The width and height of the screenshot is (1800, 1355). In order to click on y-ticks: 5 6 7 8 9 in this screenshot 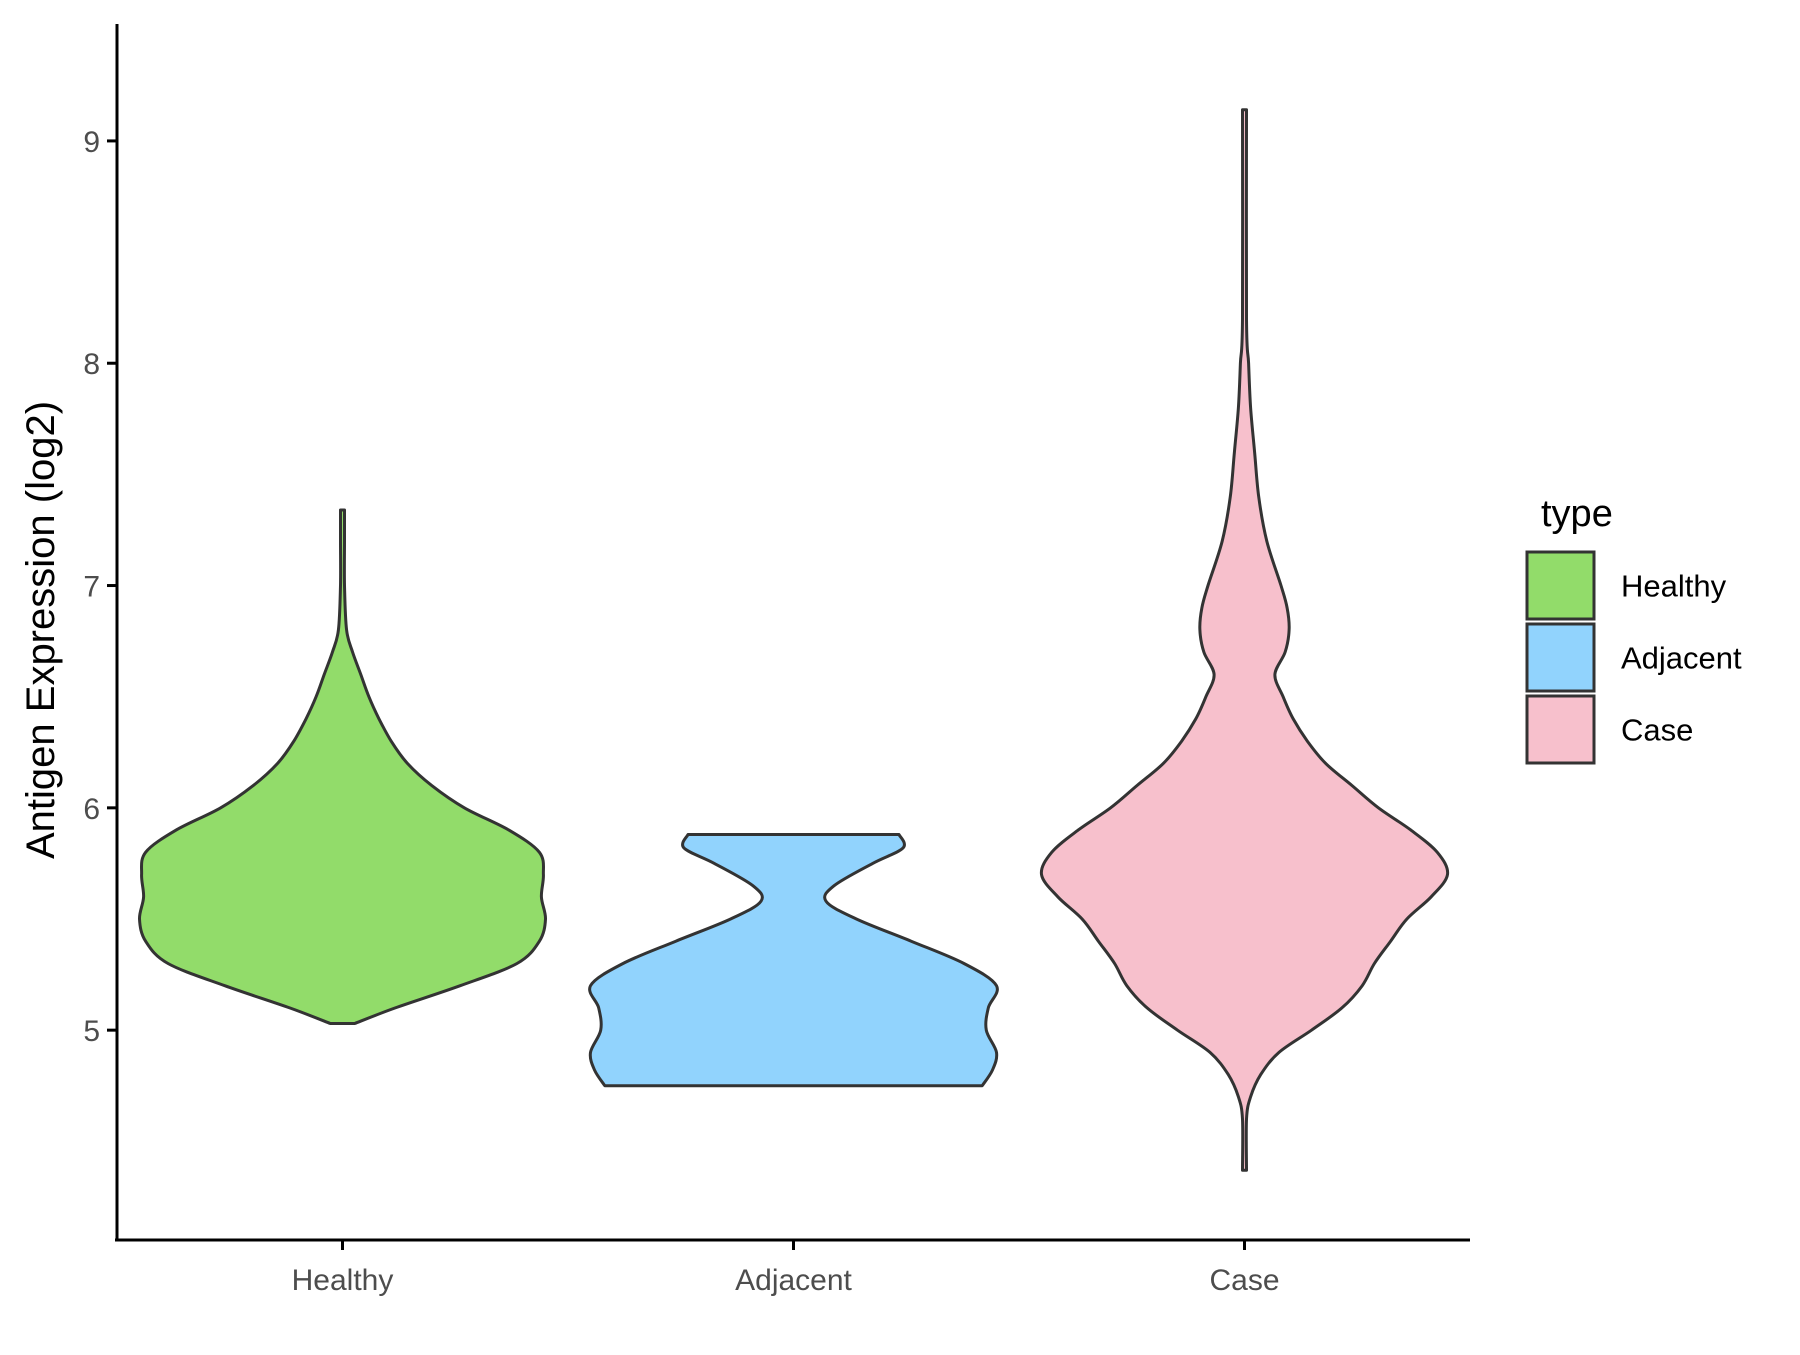, I will do `click(100, 587)`.